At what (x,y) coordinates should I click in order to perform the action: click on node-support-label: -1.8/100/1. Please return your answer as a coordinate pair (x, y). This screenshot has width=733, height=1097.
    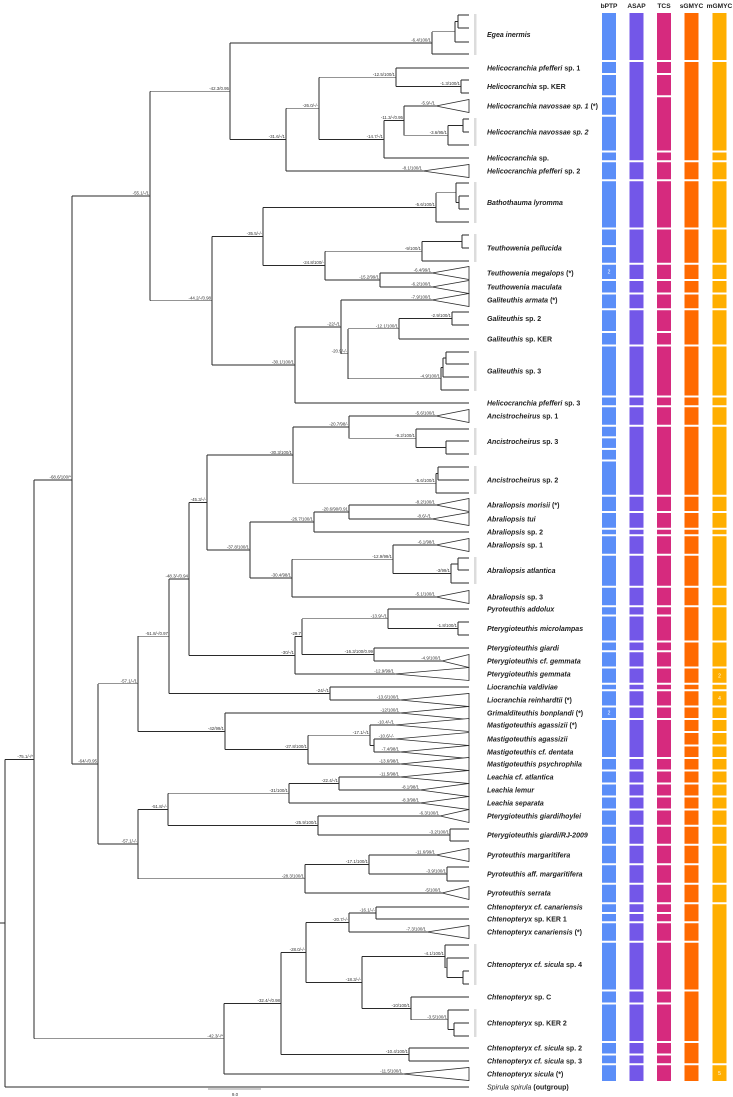
    Looking at the image, I should click on (447, 625).